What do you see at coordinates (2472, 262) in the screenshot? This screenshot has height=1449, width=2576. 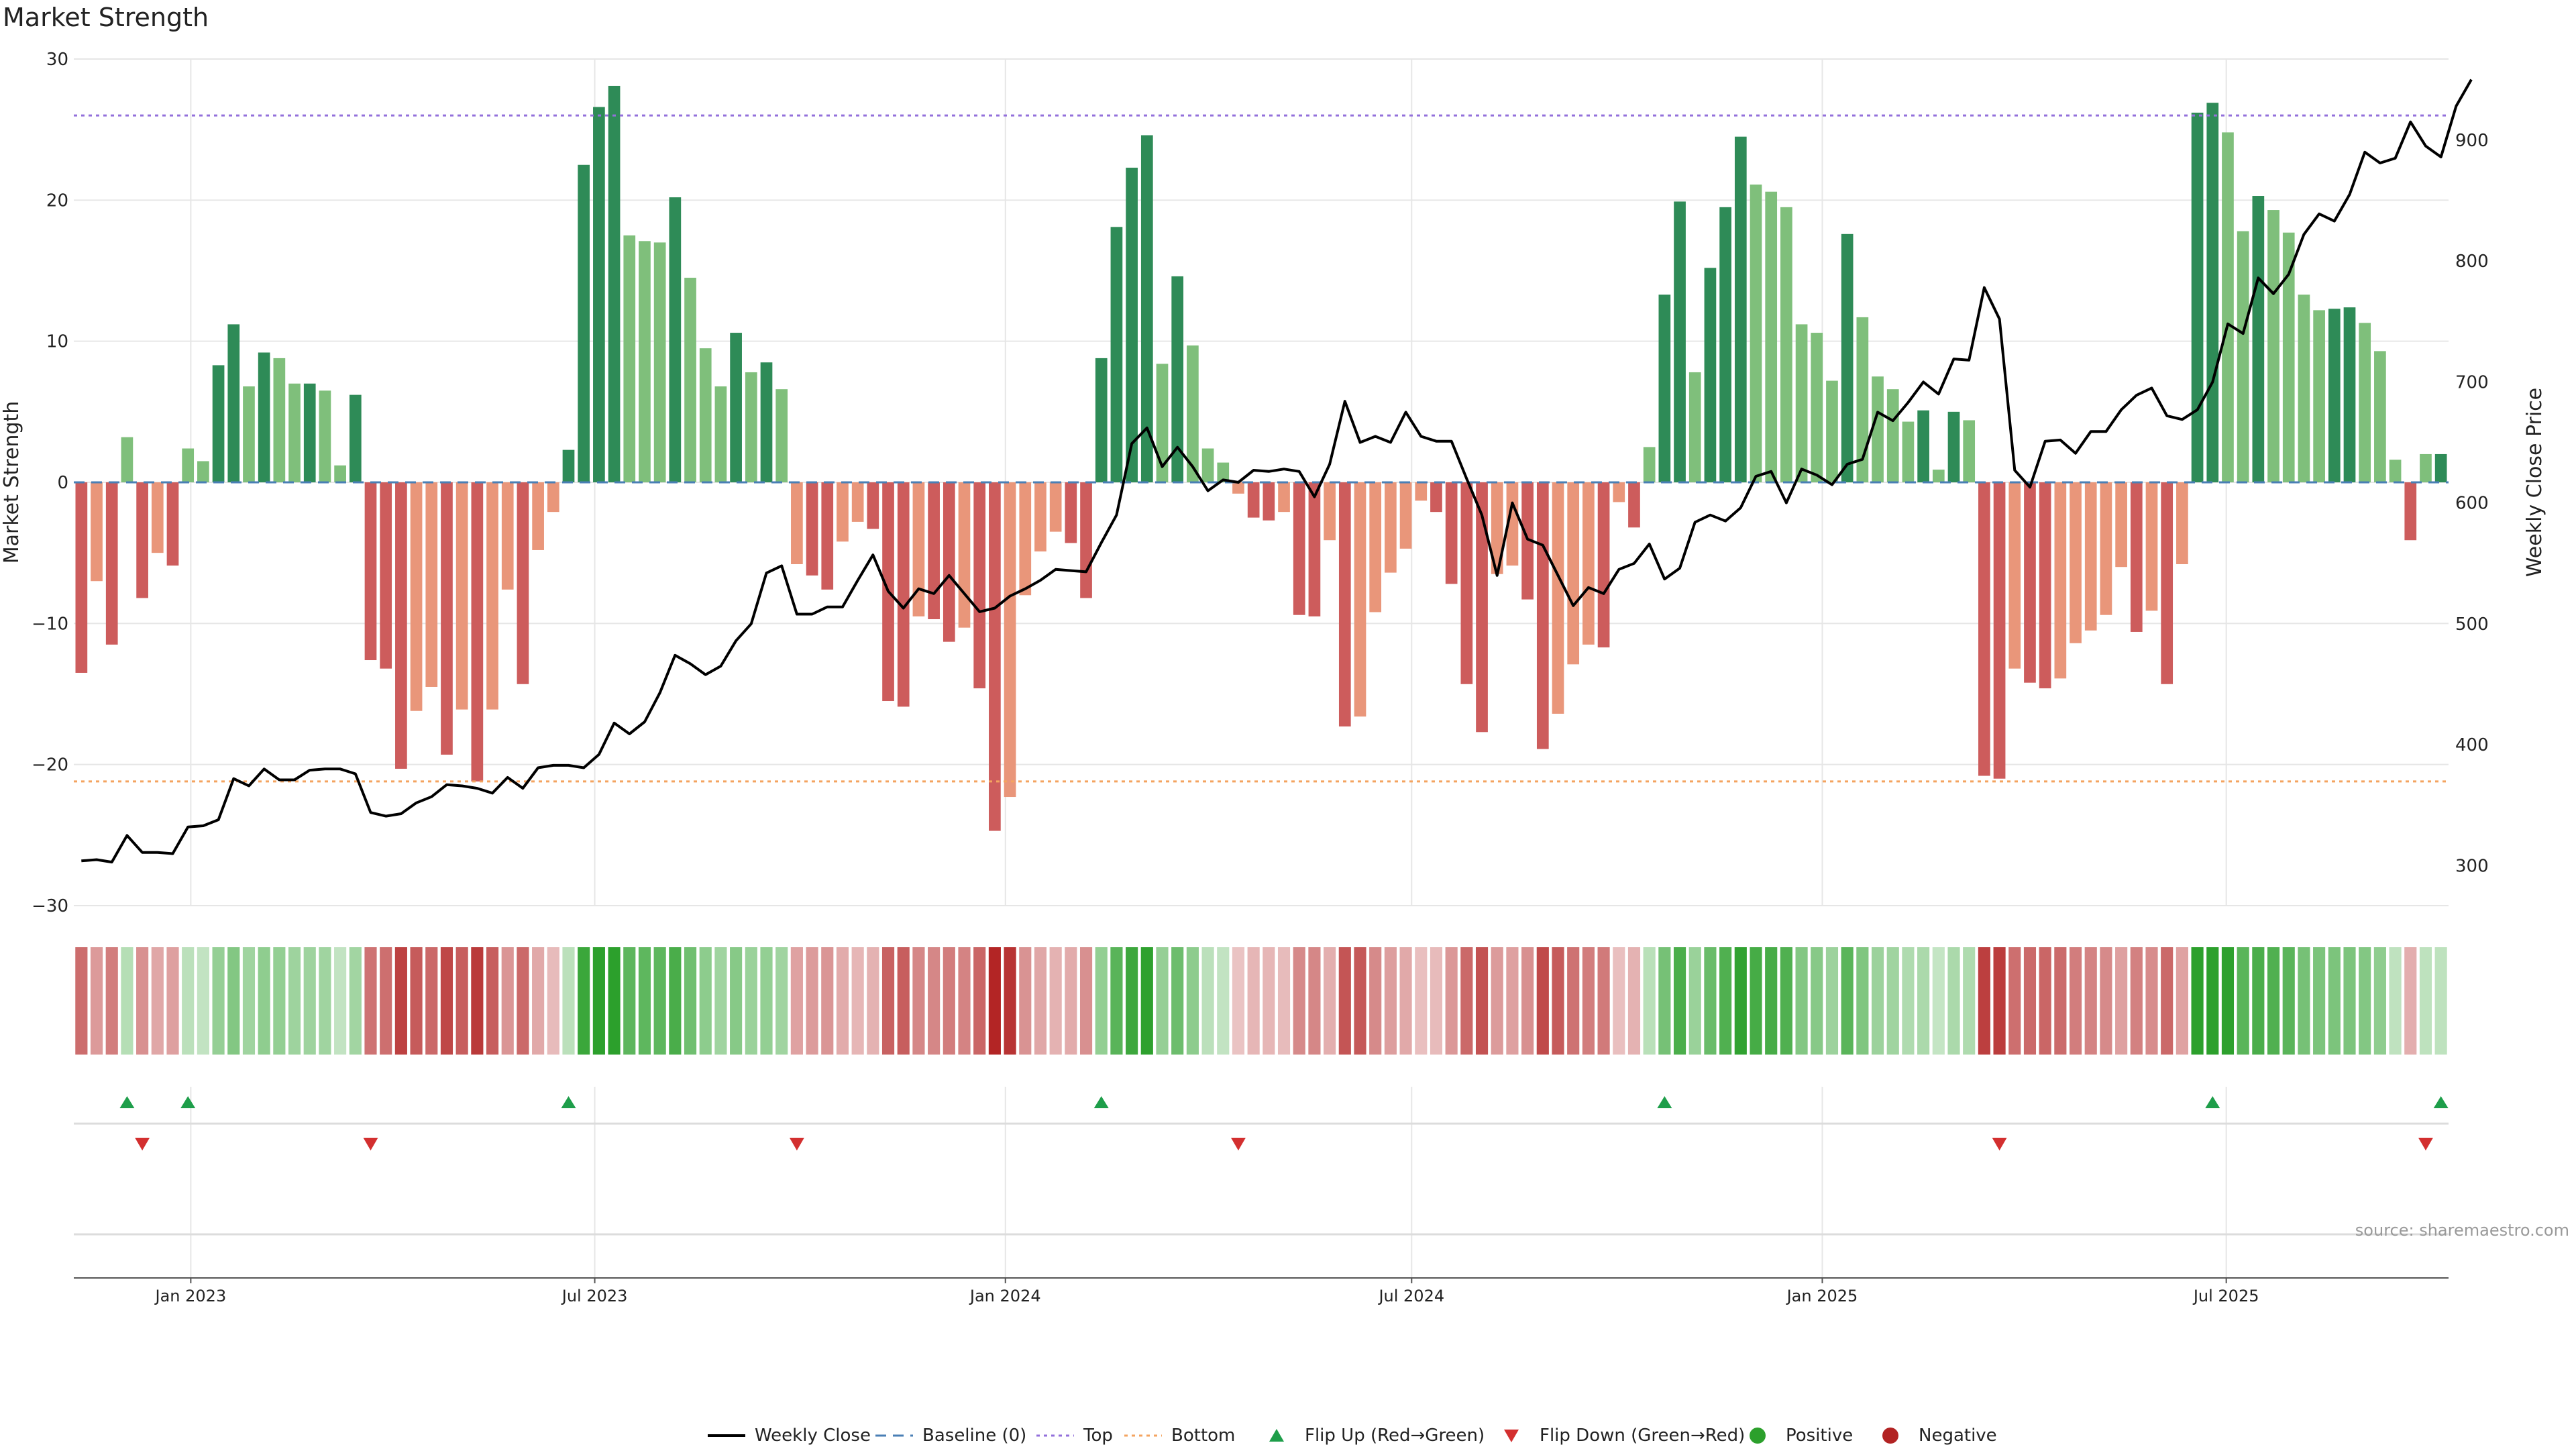 I see `y2-tick-label-5: 800` at bounding box center [2472, 262].